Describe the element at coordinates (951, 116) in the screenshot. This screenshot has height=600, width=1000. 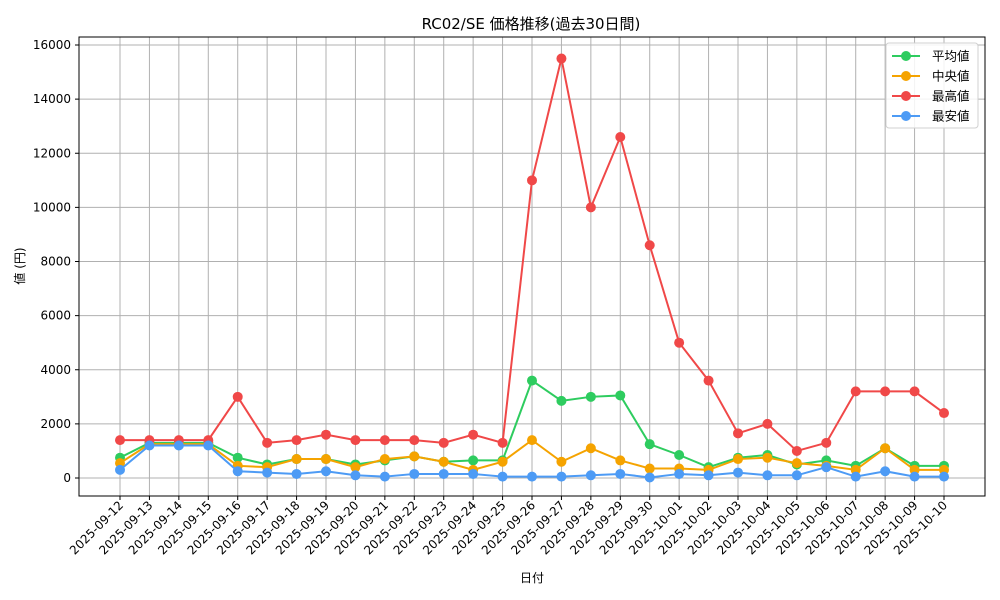
I see `legend-label: 最安値` at that location.